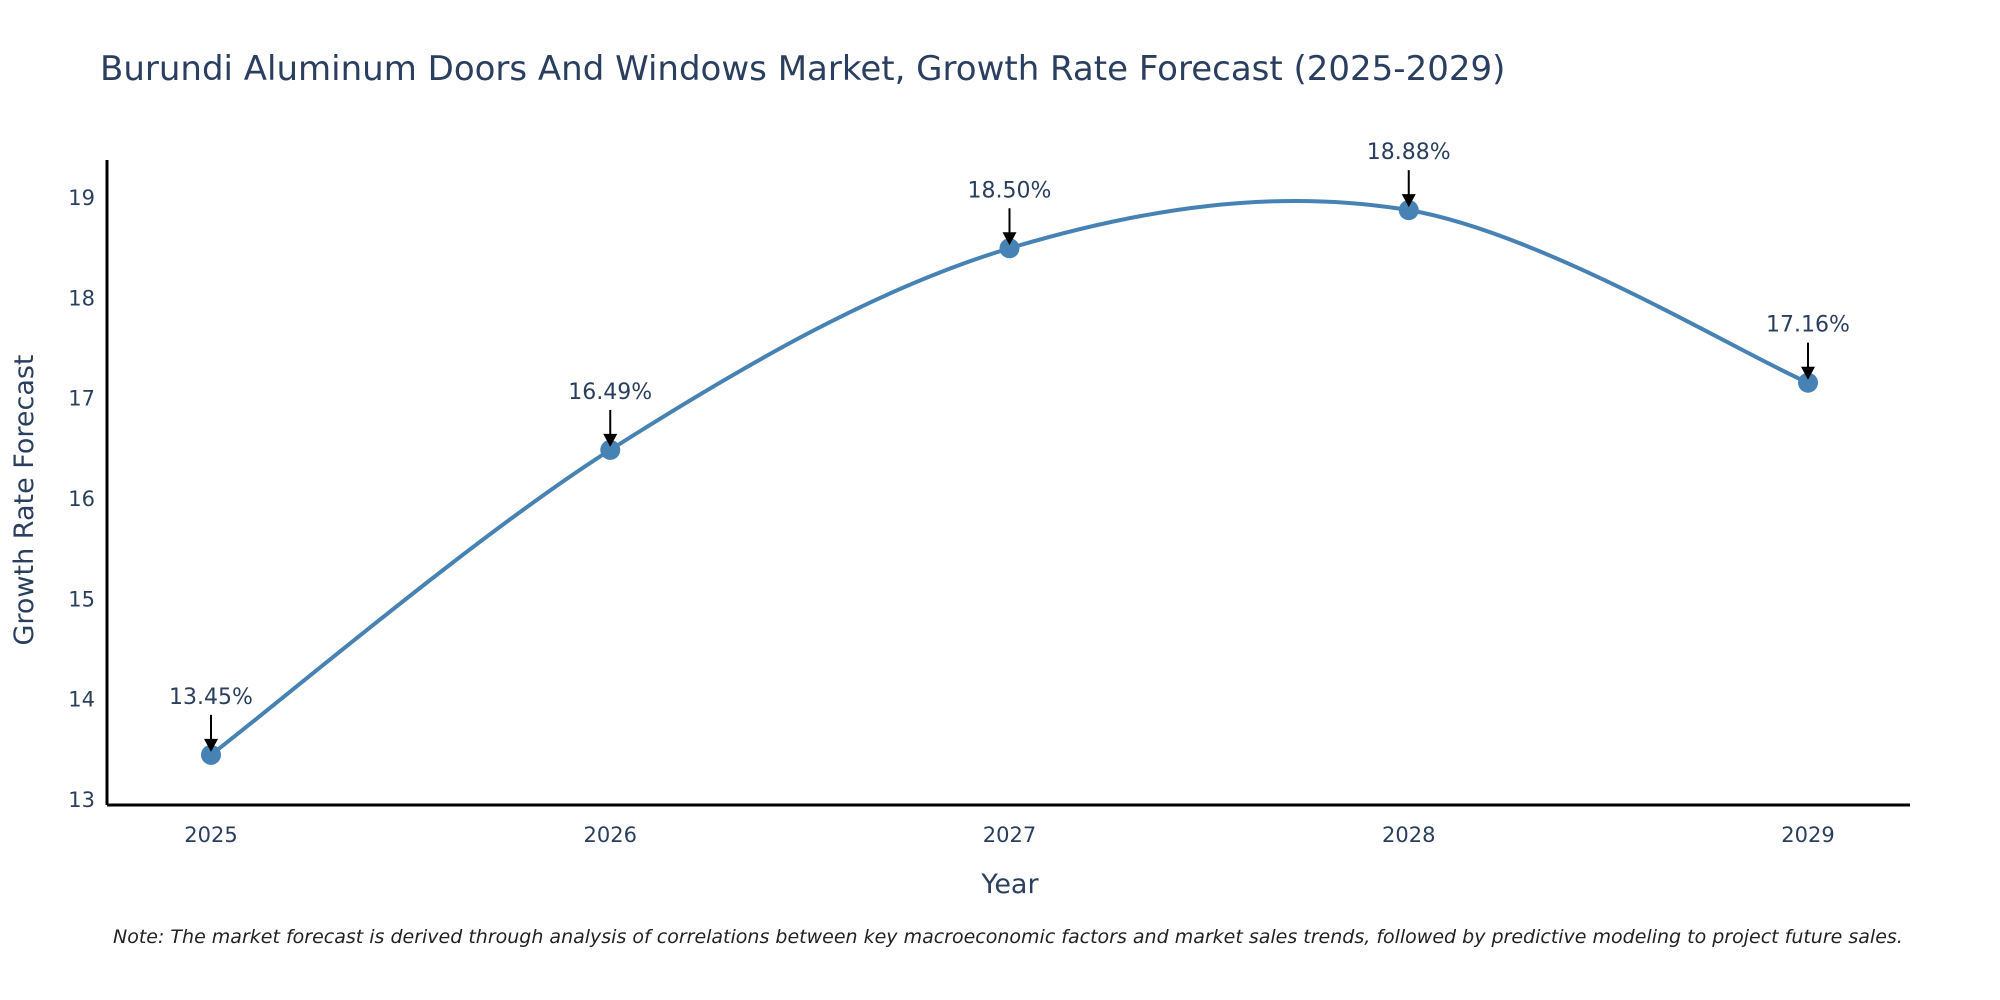 The image size is (2000, 1000). I want to click on y-tick-label: 14, so click(81, 700).